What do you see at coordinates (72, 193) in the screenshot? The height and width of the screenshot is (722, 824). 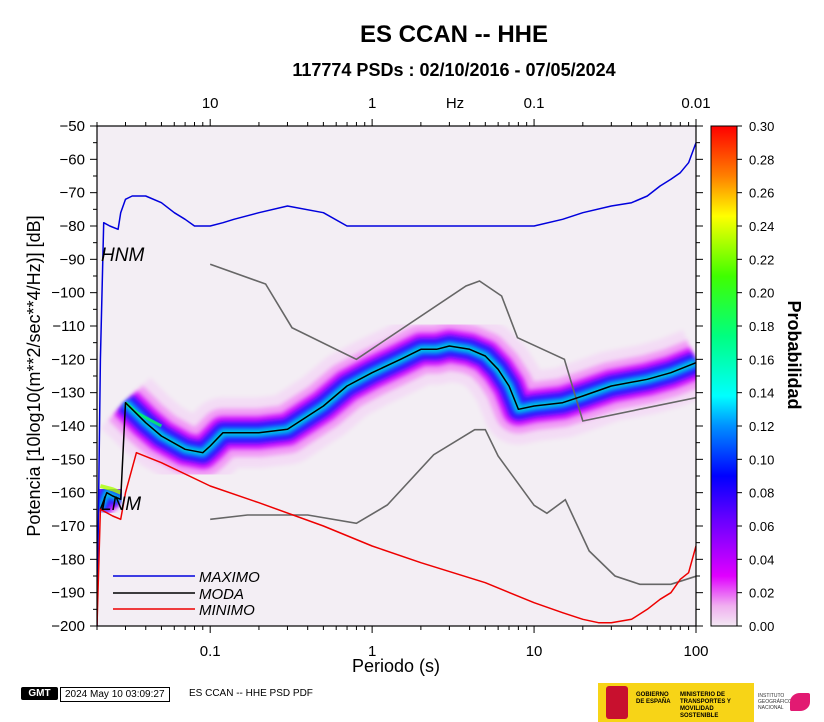 I see `y-tick-label: −70` at bounding box center [72, 193].